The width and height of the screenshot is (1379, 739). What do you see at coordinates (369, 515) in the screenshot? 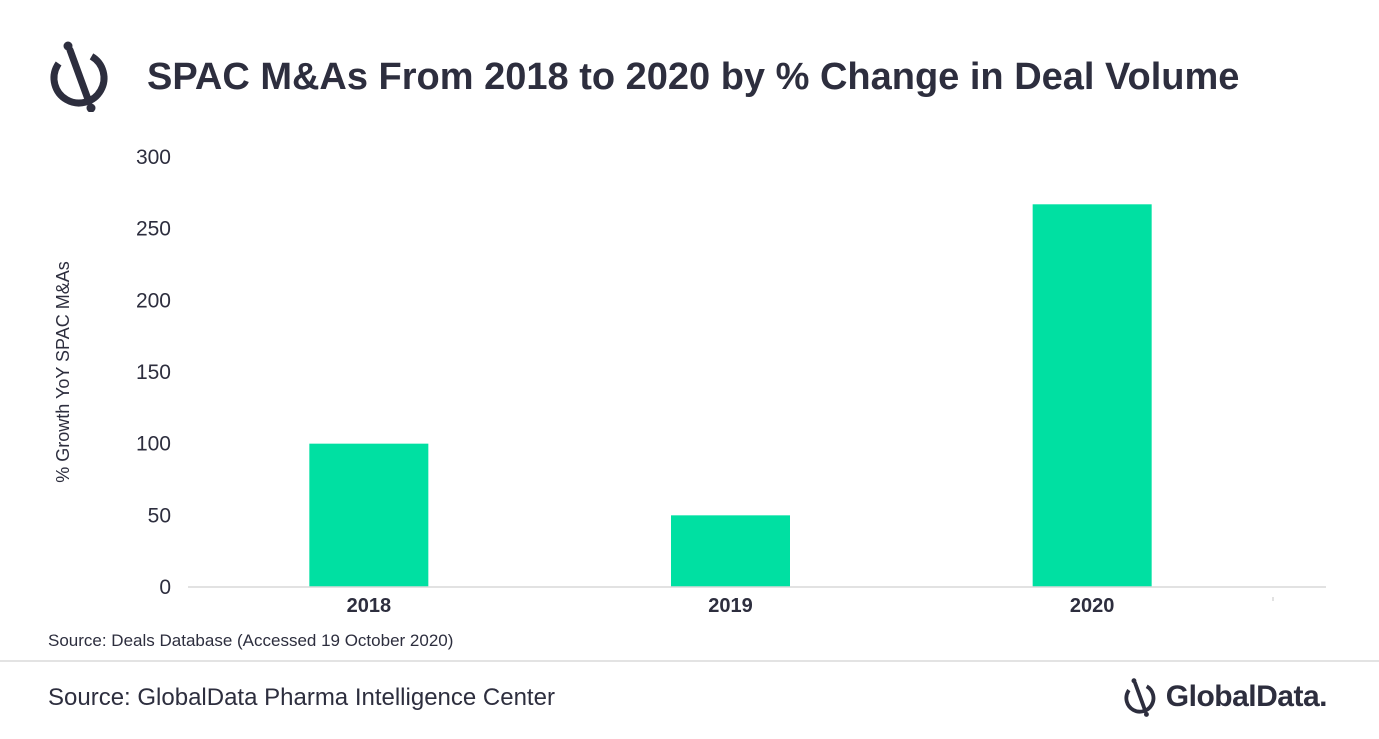
I see `bar-2018` at bounding box center [369, 515].